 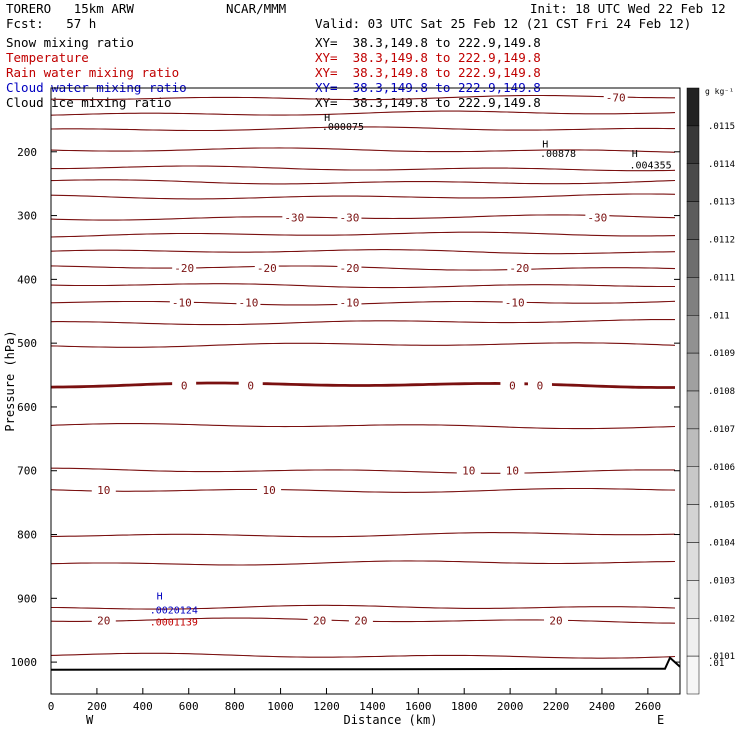 What do you see at coordinates (721, 506) in the screenshot?
I see `colorbar-label: .0105` at bounding box center [721, 506].